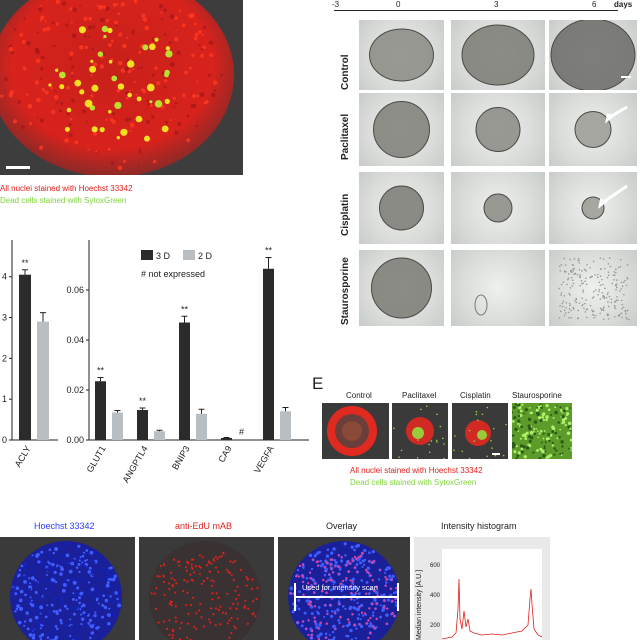 Image resolution: width=640 pixels, height=640 pixels. What do you see at coordinates (435, 566) in the screenshot?
I see `hist-ytick: 600` at bounding box center [435, 566].